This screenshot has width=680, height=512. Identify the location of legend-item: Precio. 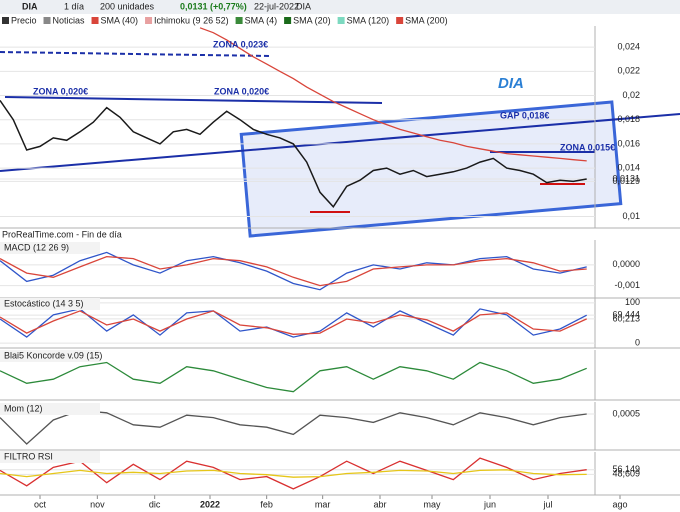
(24, 20).